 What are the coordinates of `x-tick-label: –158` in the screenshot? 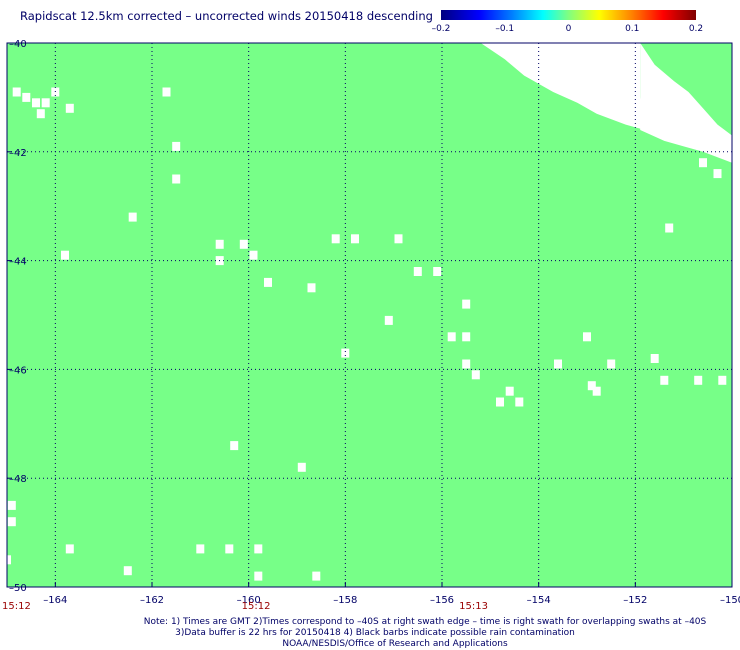 It's located at (345, 600).